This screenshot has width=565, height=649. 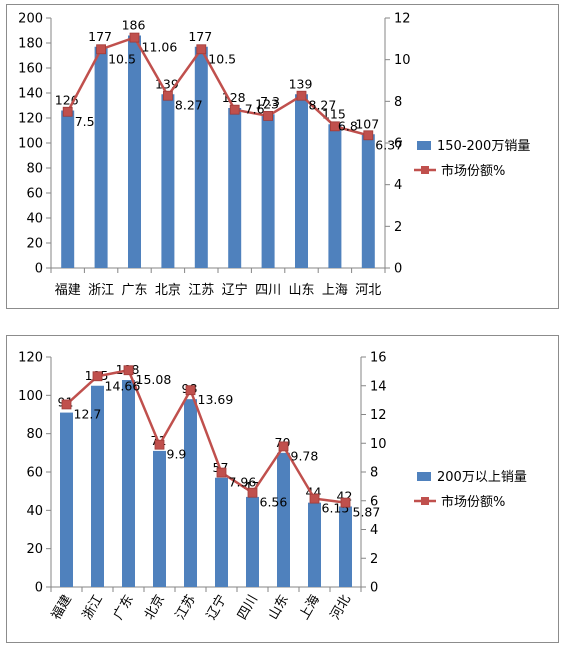 What do you see at coordinates (367, 512) in the screenshot?
I see `line-data-label: 5.87` at bounding box center [367, 512].